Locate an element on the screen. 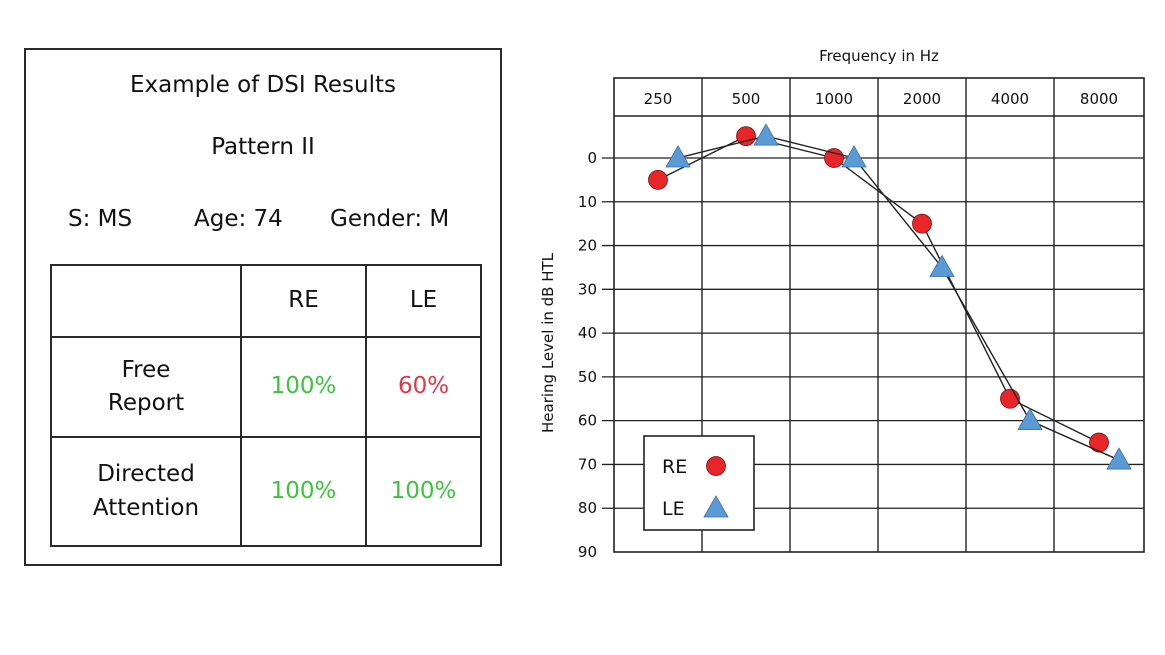 The width and height of the screenshot is (1165, 655). table-header-empty is located at coordinates (146, 301).